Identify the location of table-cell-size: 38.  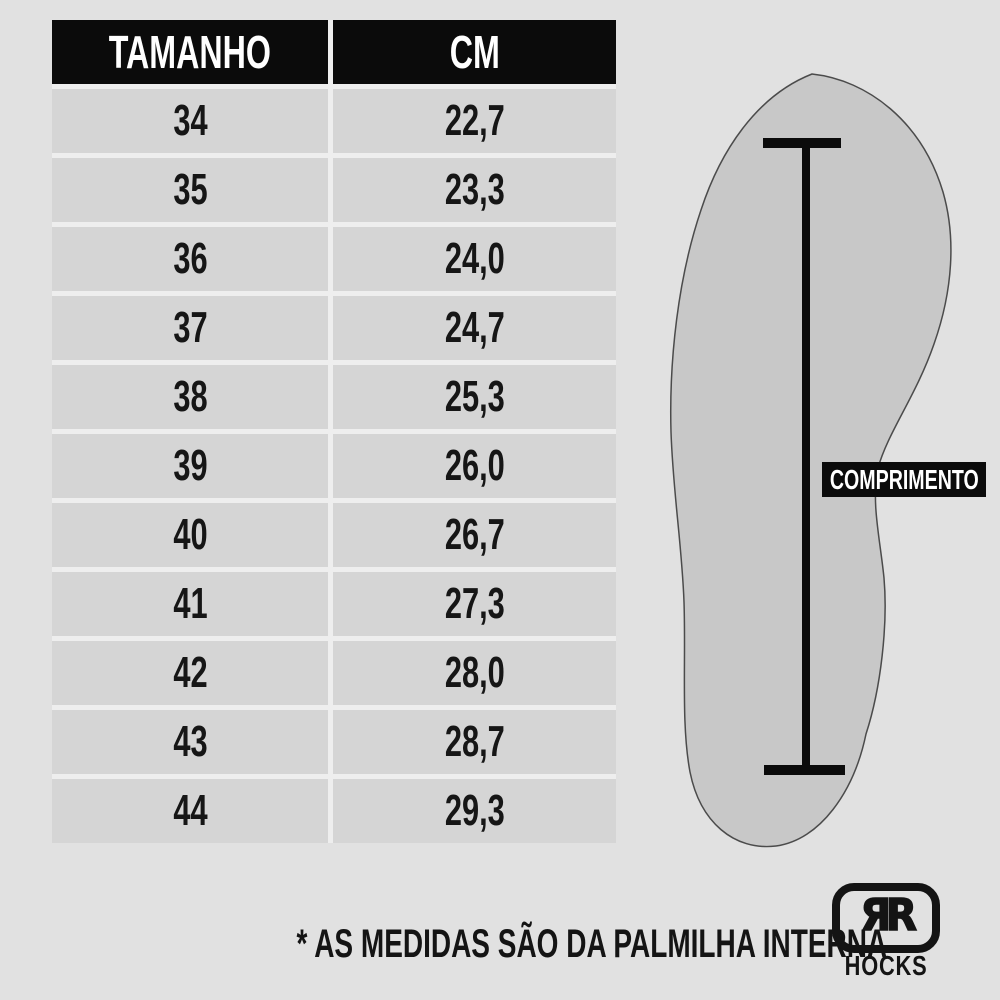
(190, 397).